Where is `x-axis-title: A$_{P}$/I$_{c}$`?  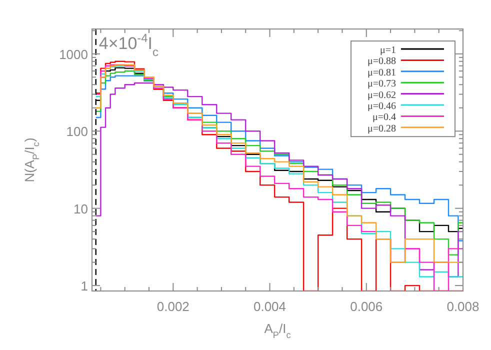
x-axis-title: A$_{P}$/I$_{c}$ is located at coordinates (278, 330).